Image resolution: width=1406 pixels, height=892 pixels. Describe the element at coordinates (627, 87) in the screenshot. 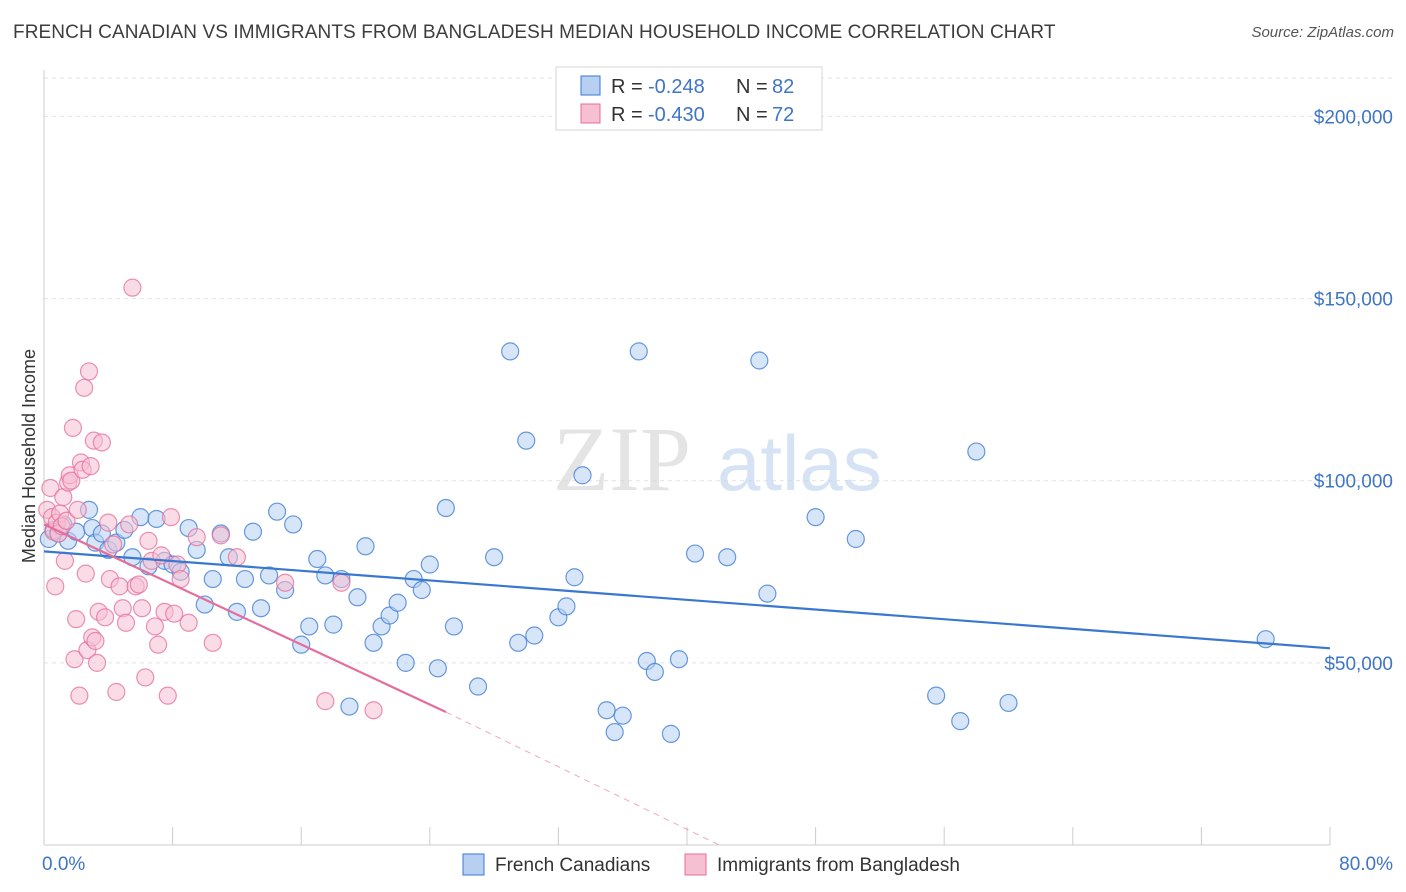

I see `legend-r-label-1: R =` at that location.